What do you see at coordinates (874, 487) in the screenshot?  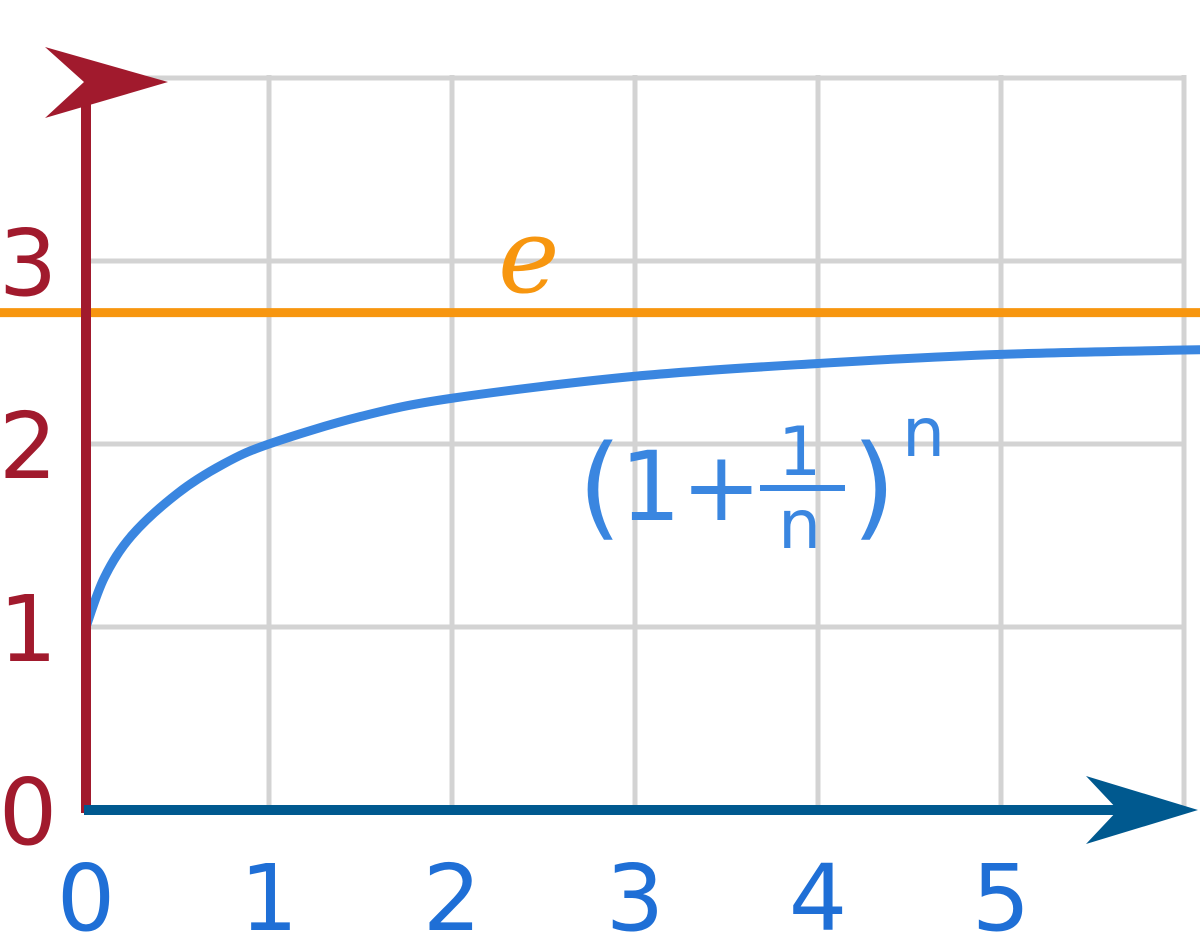 I see `formula-close-paren: )` at bounding box center [874, 487].